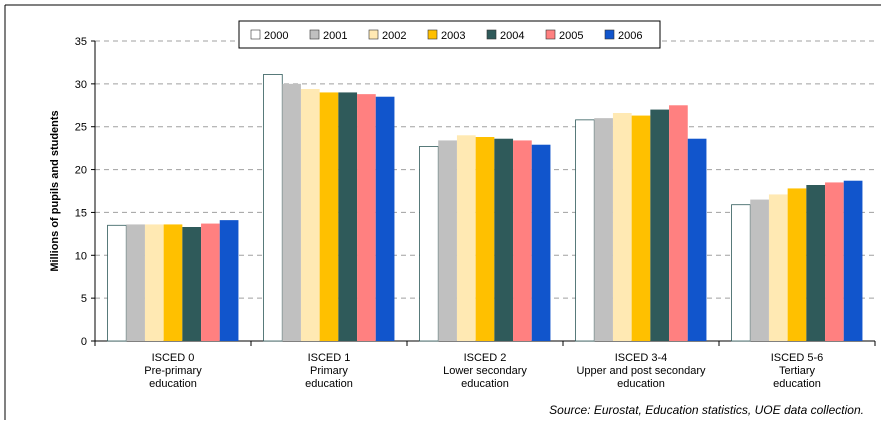 This screenshot has height=425, width=886. I want to click on y-tick-label: 10, so click(81, 256).